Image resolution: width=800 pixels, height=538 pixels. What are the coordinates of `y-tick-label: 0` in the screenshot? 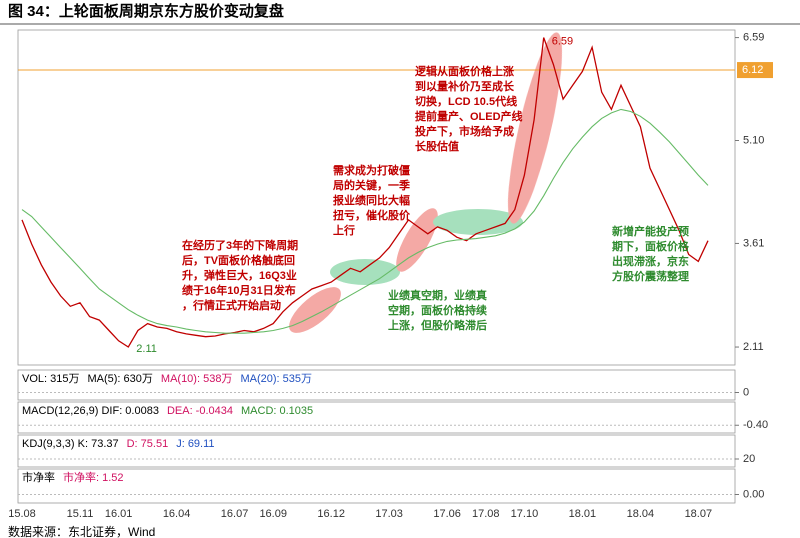 It's located at (746, 392).